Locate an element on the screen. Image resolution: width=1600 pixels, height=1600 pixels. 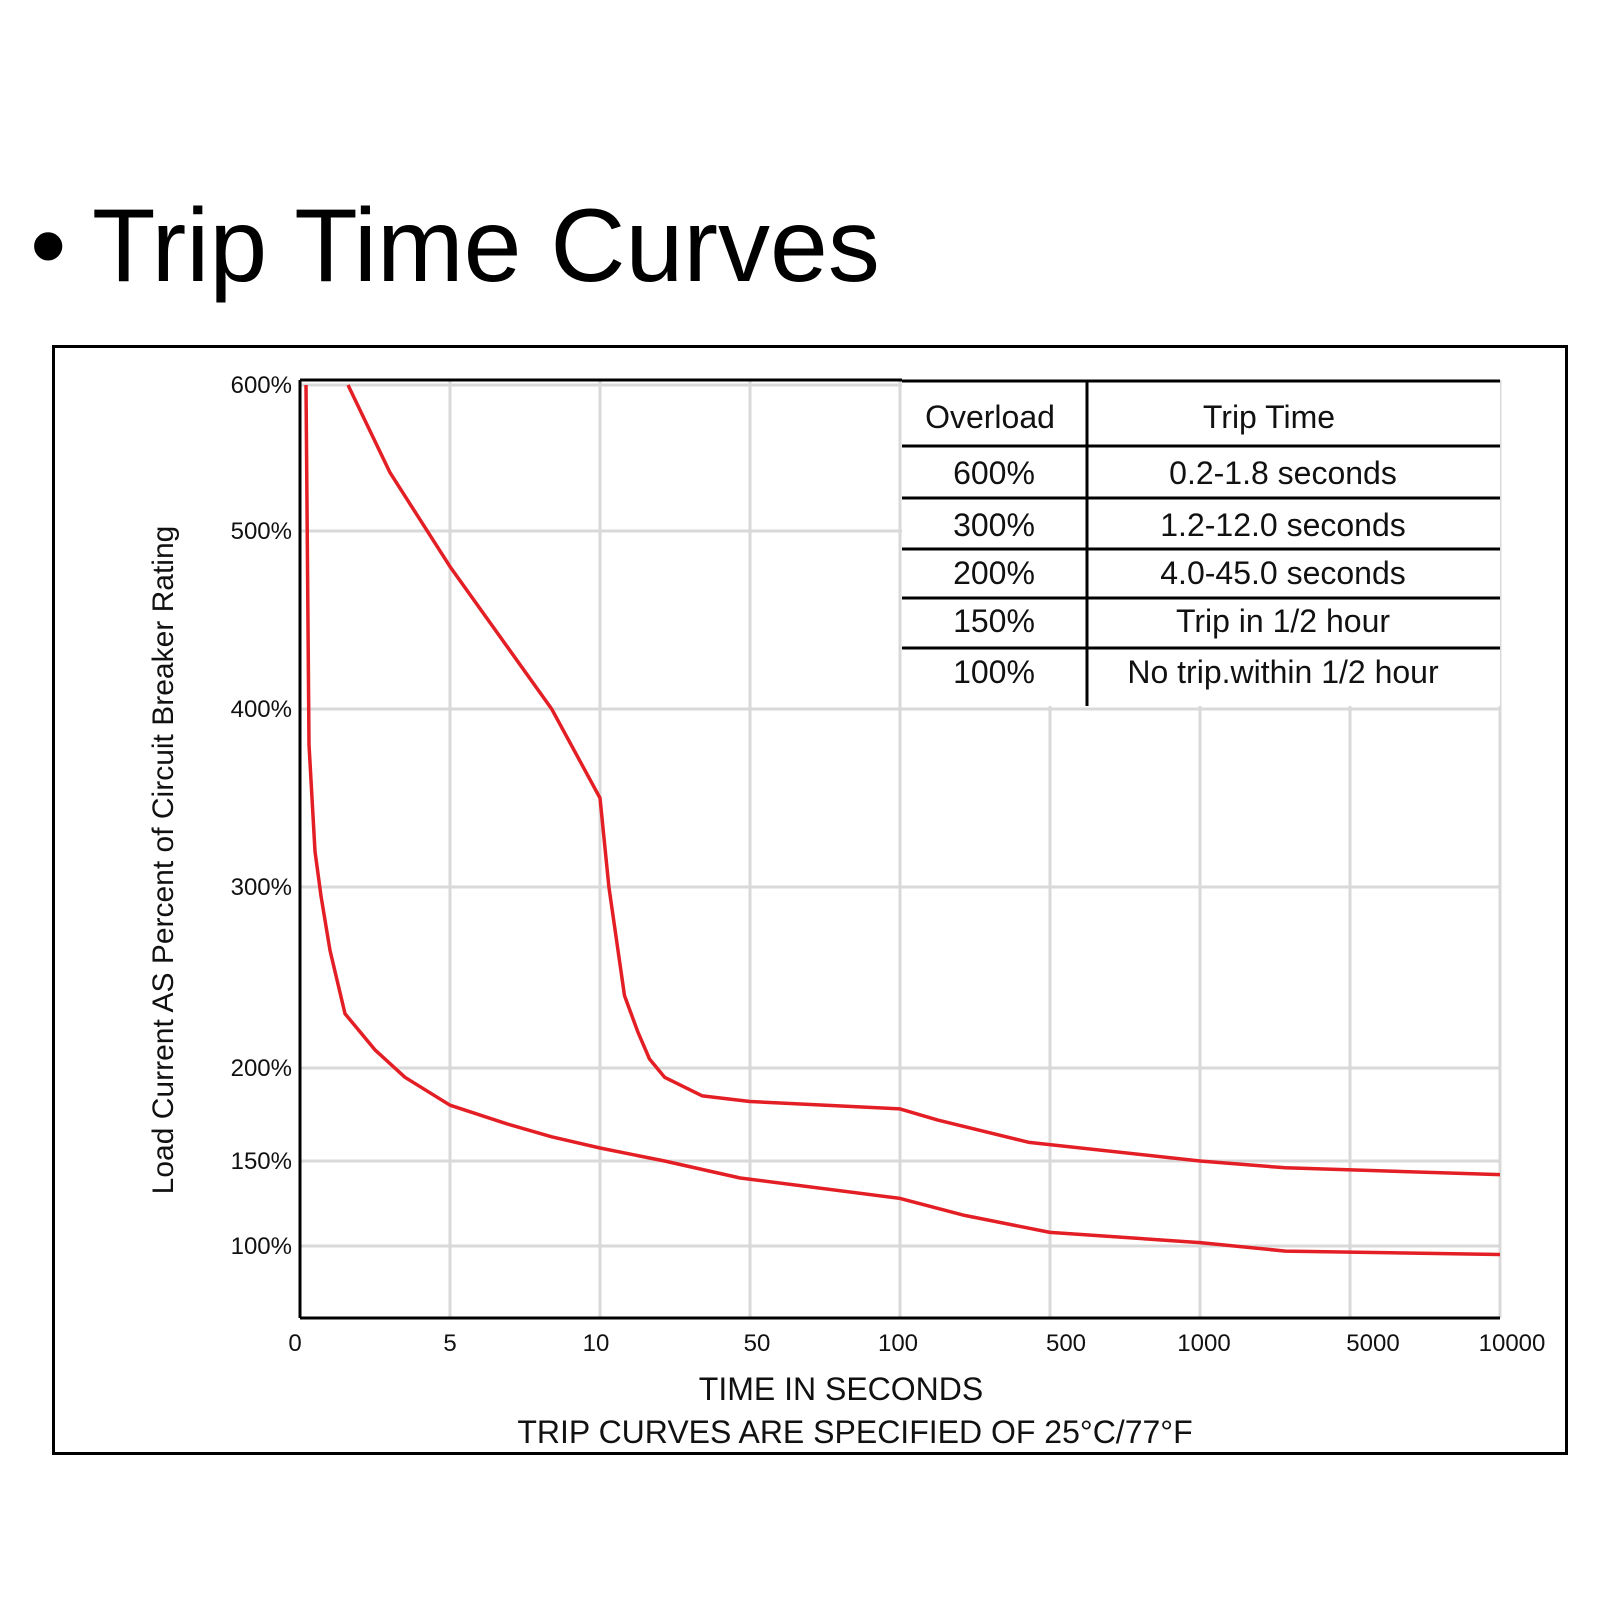
chart-caption: TRIP CURVES ARE SPECIFIED OF 25°C/77°F is located at coordinates (854, 1432).